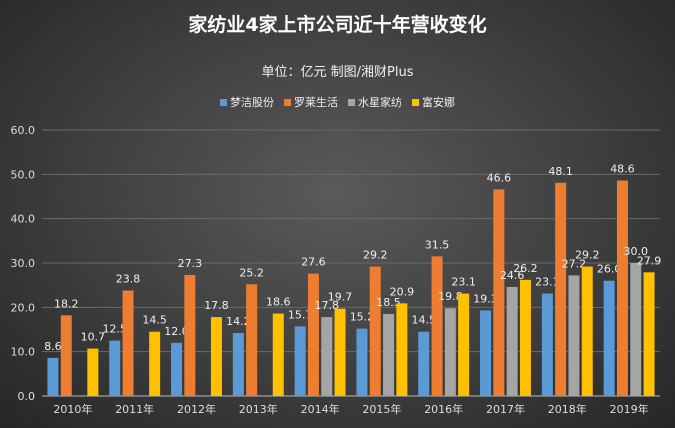 This screenshot has height=428, width=675. What do you see at coordinates (337, 25) in the screenshot?
I see `chart-title: 家纺业4家上市公司近十年营收变化` at bounding box center [337, 25].